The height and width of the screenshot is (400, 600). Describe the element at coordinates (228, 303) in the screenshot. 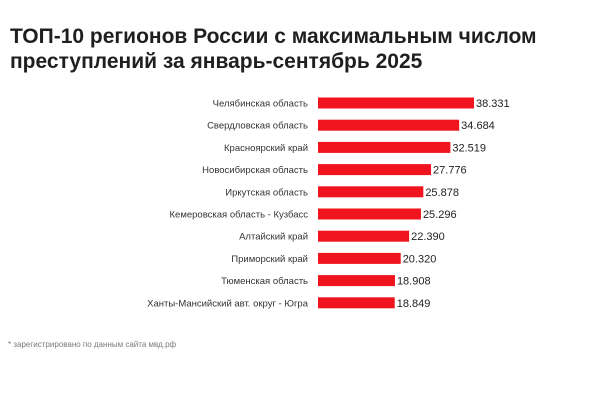

I see `category-label: Ханты-Мансийский авт. округ - Югра` at that location.